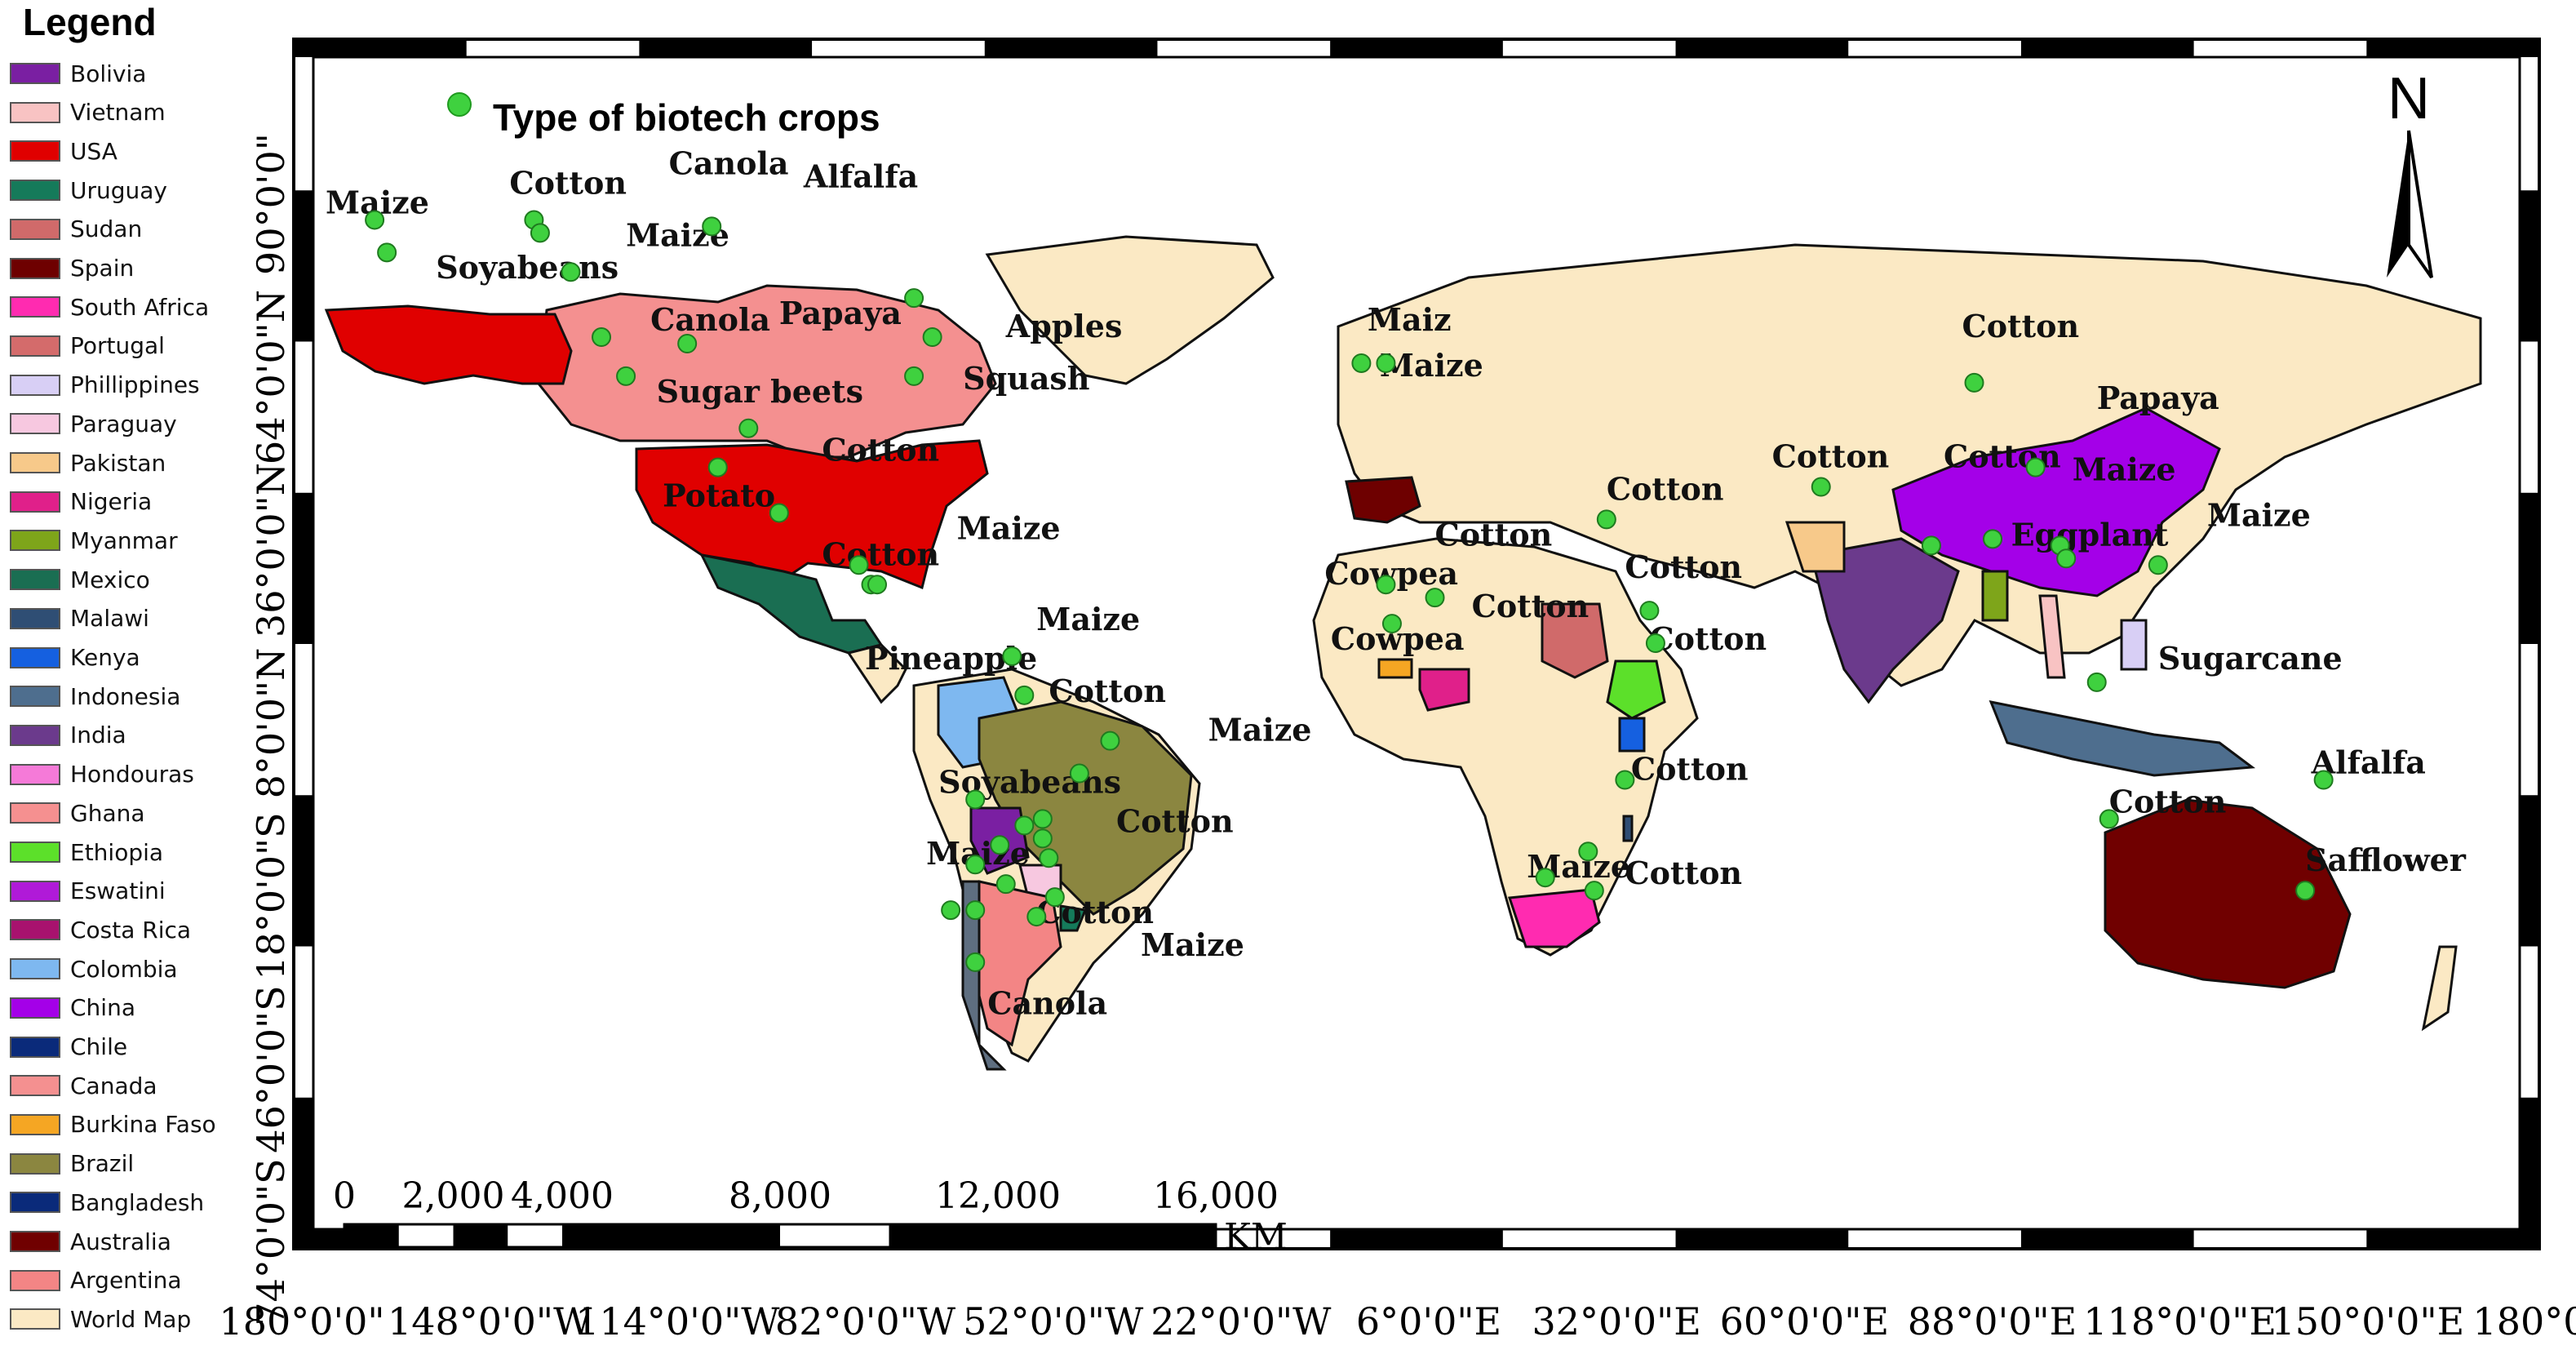 Image resolution: width=2576 pixels, height=1350 pixels. What do you see at coordinates (1428, 1321) in the screenshot?
I see `longitude-label: 6°0'0"E` at bounding box center [1428, 1321].